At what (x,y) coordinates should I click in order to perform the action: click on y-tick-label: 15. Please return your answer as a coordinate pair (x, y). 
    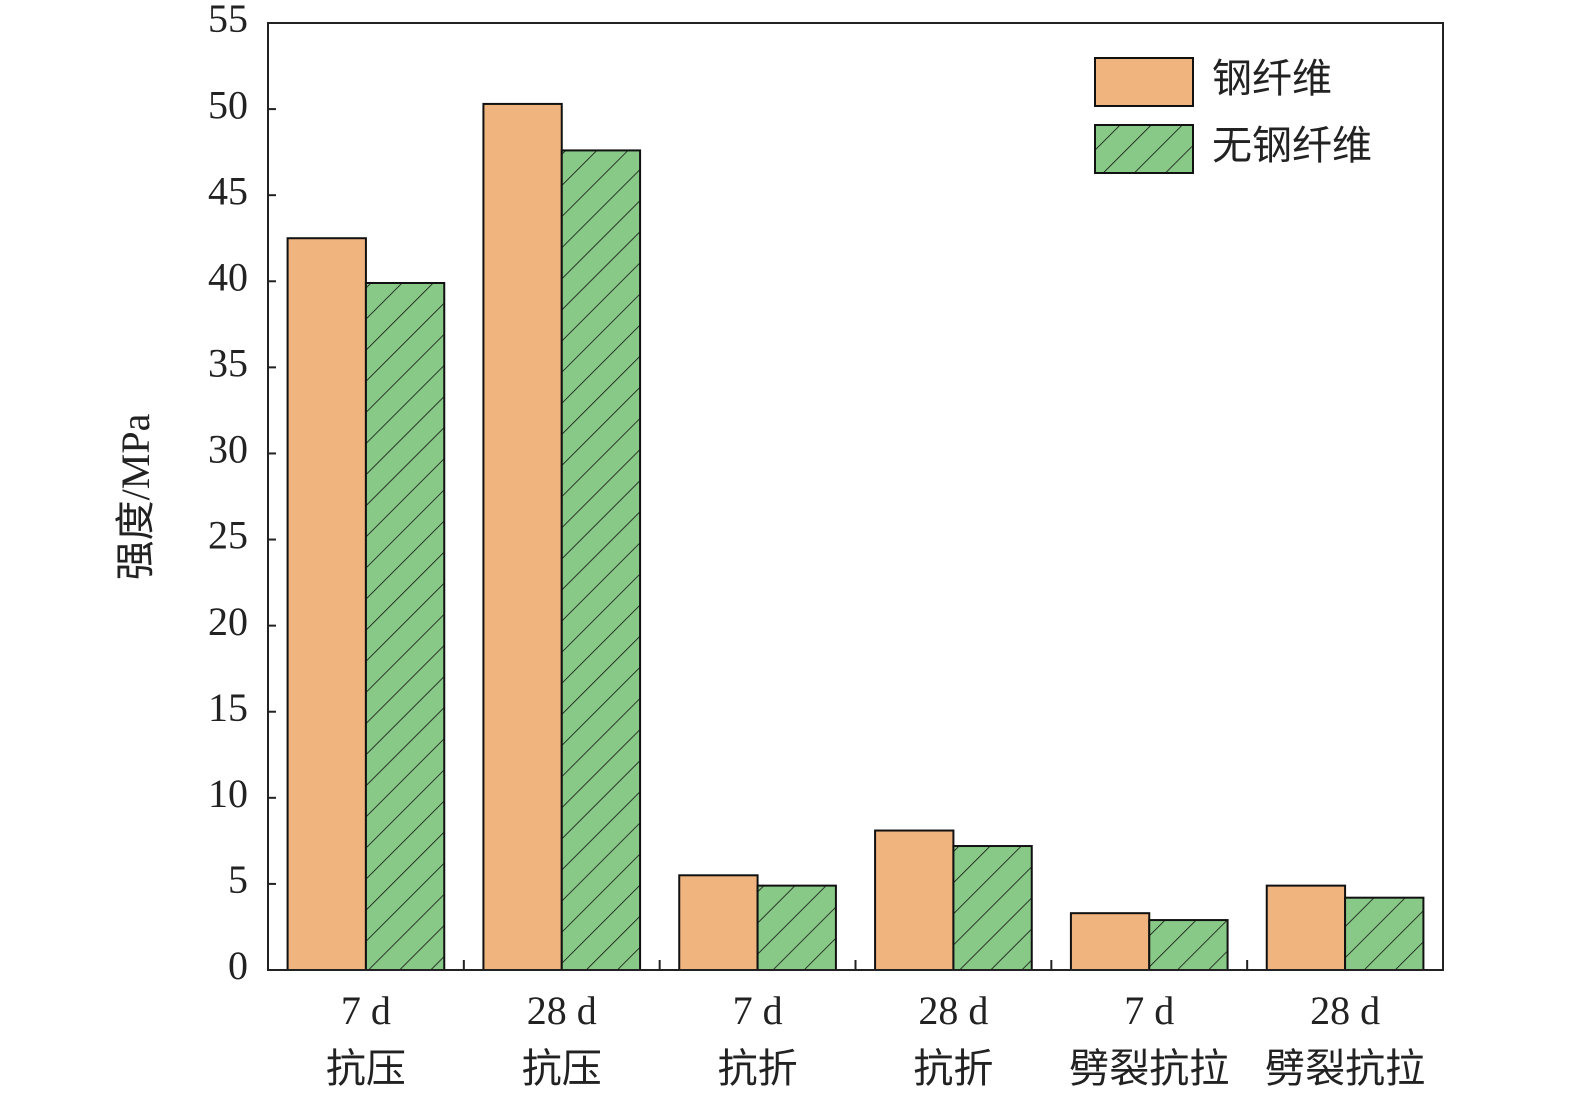
    Looking at the image, I should click on (228, 707).